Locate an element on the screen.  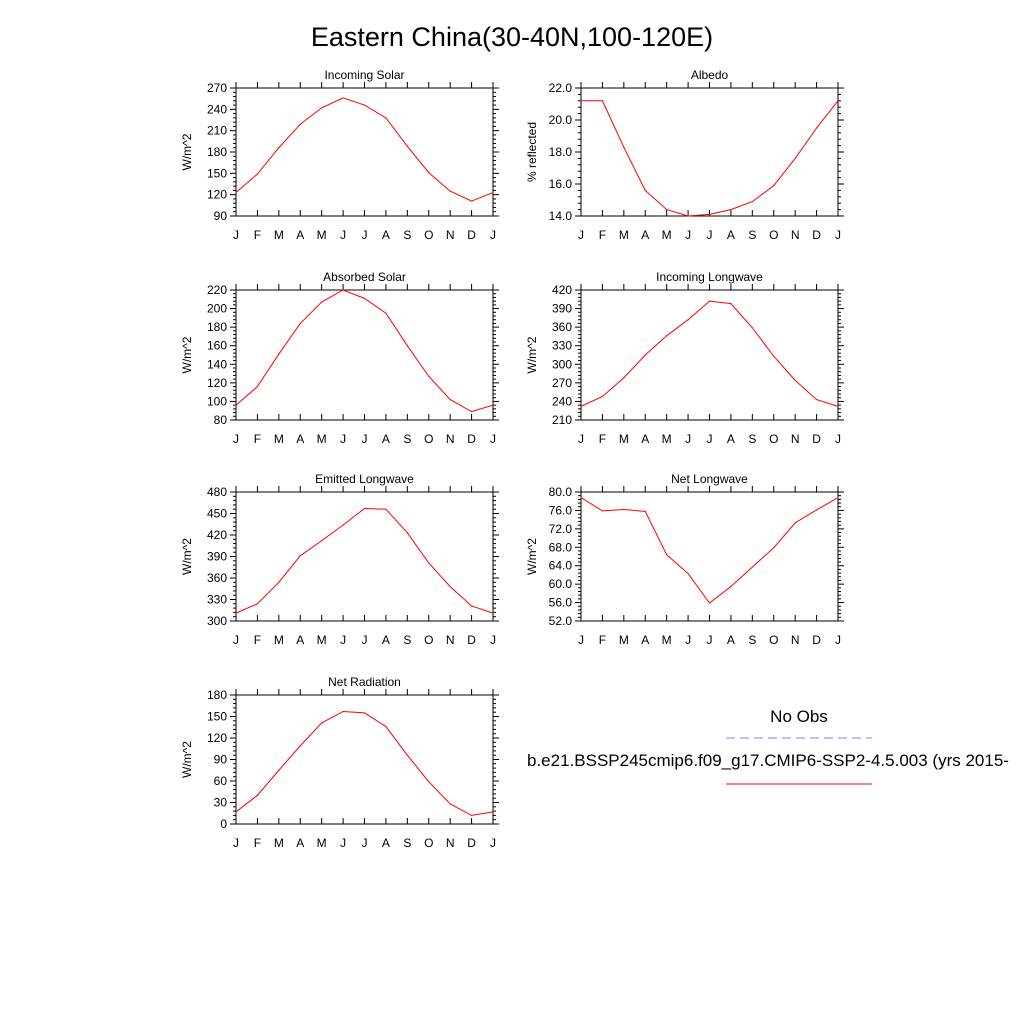
y-tick-label: 60.0 is located at coordinates (561, 584).